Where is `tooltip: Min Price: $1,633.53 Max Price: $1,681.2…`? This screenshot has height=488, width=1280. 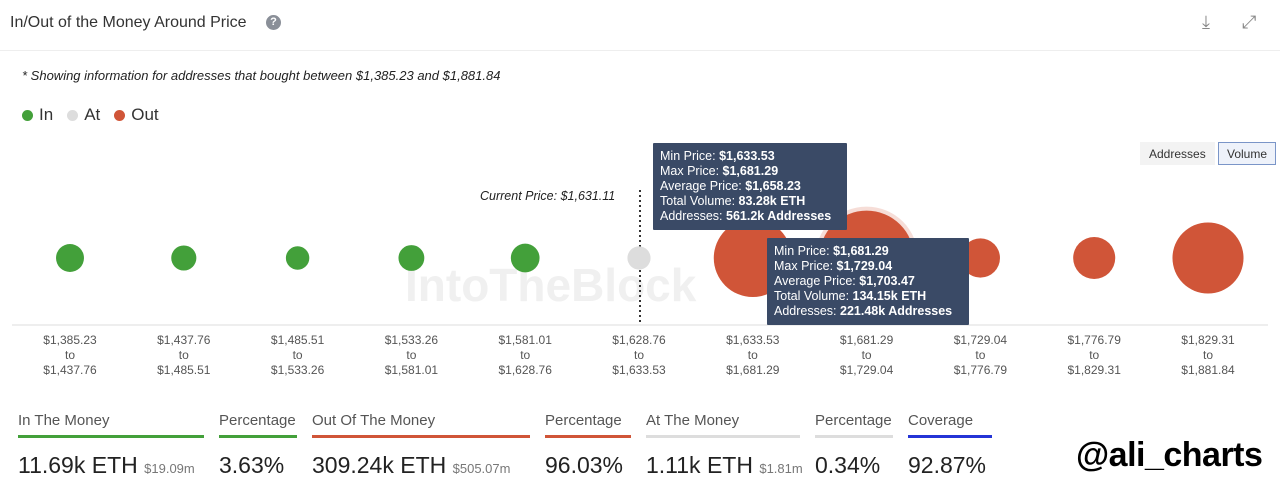
tooltip: Min Price: $1,633.53 Max Price: $1,681.2… is located at coordinates (750, 186).